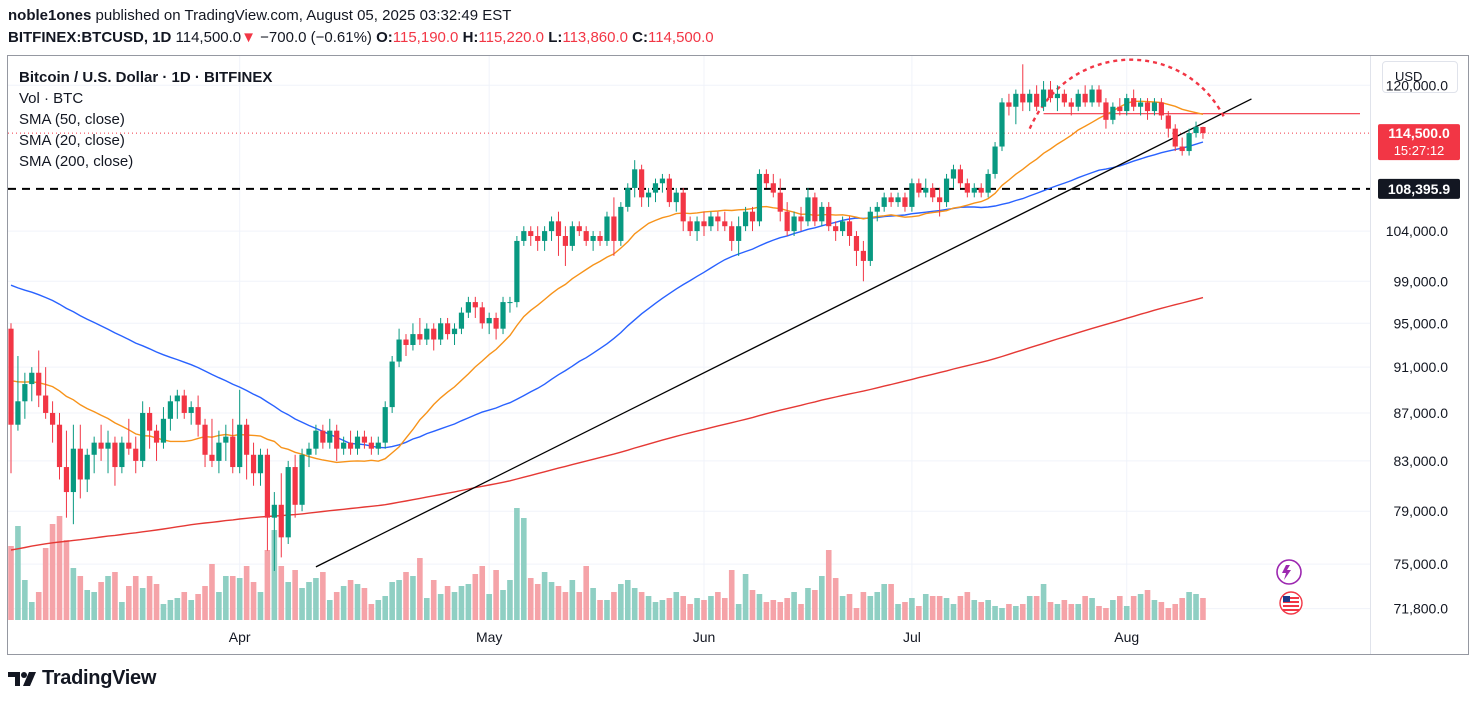 Image resolution: width=1477 pixels, height=702 pixels. What do you see at coordinates (72, 119) in the screenshot?
I see `legend-sma50: SMA (50, close)` at bounding box center [72, 119].